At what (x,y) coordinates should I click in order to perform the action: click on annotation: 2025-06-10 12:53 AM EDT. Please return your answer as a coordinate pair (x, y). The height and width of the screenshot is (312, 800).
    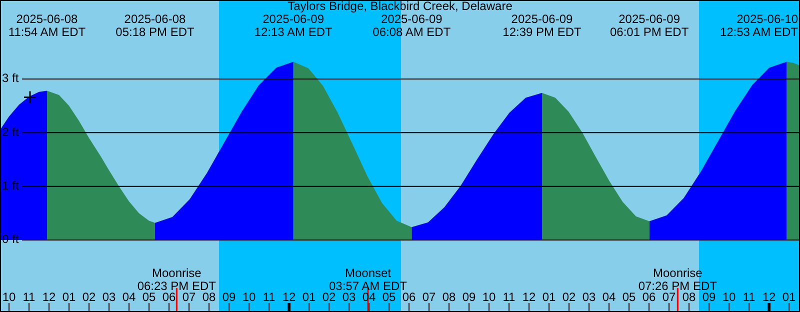
    Looking at the image, I should click on (759, 25).